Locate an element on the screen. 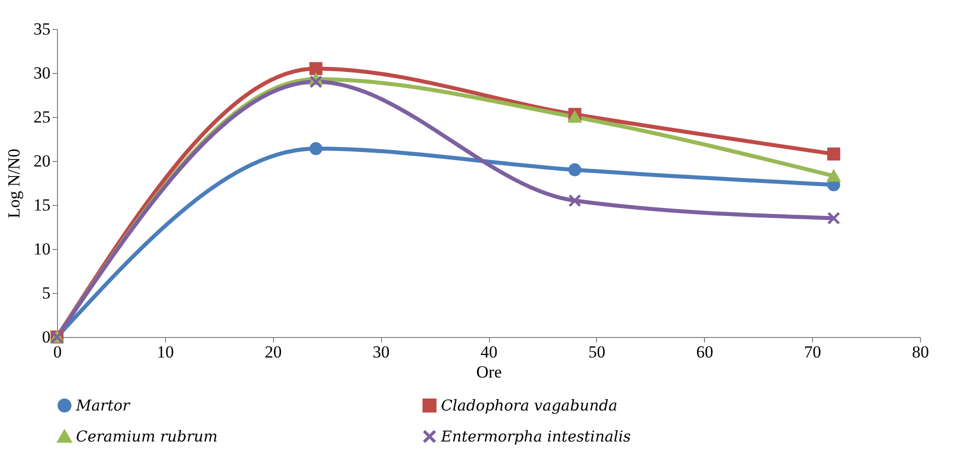 The width and height of the screenshot is (976, 457). x-tick-label: 40 is located at coordinates (489, 352).